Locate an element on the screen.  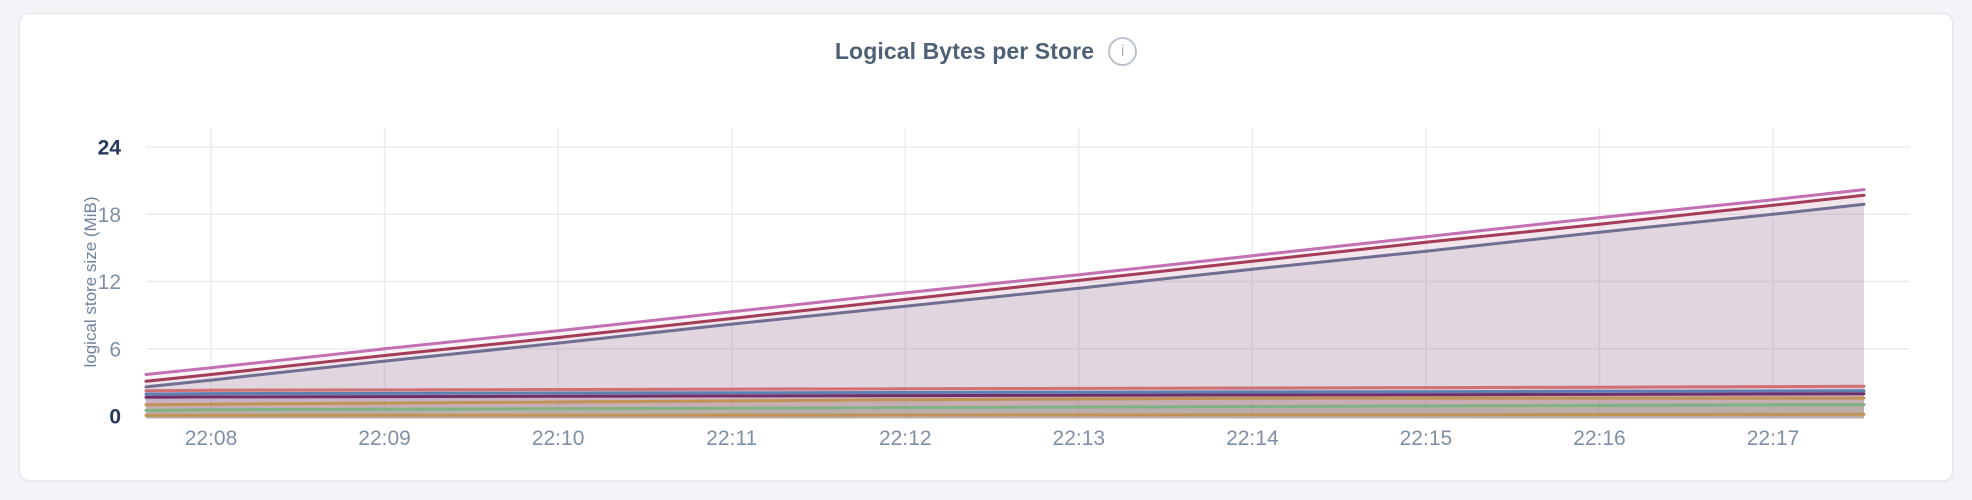
x-tick-label: 22:12 is located at coordinates (905, 438).